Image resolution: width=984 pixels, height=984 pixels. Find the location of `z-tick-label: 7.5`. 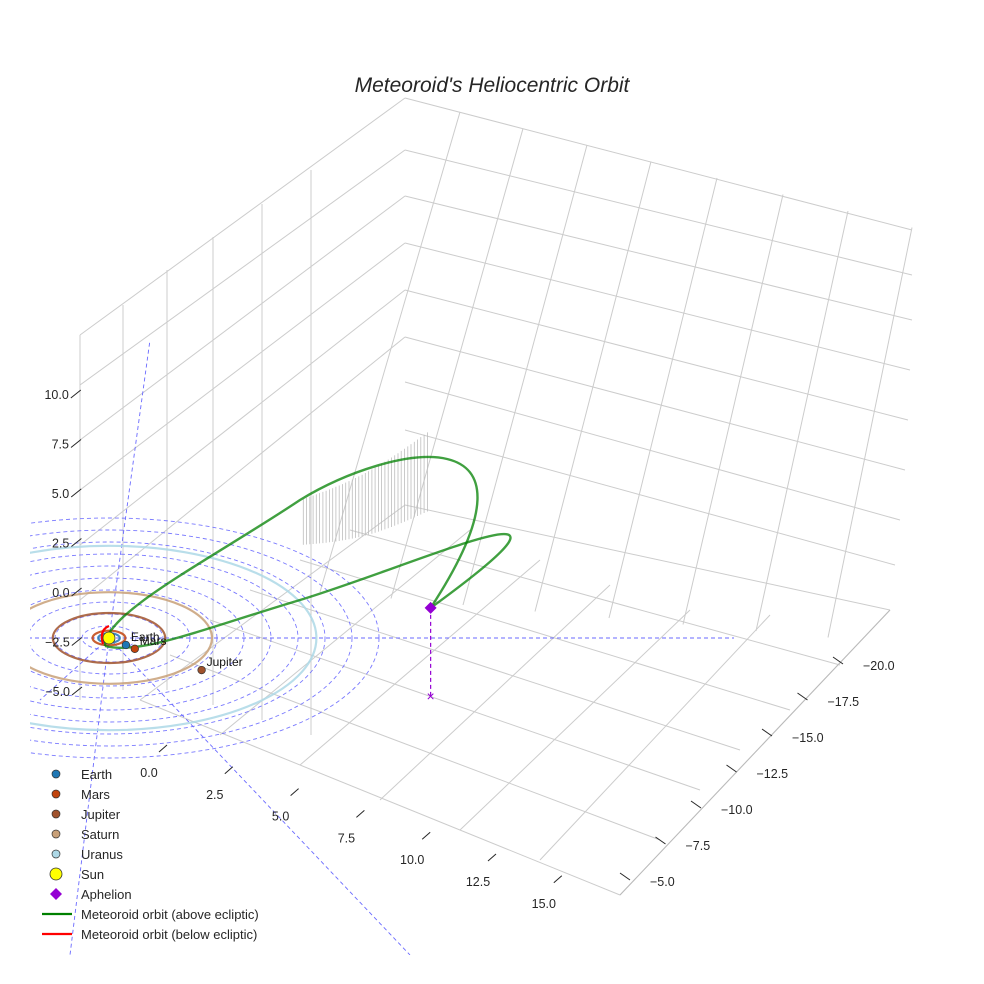

z-tick-label: 7.5 is located at coordinates (60, 445).